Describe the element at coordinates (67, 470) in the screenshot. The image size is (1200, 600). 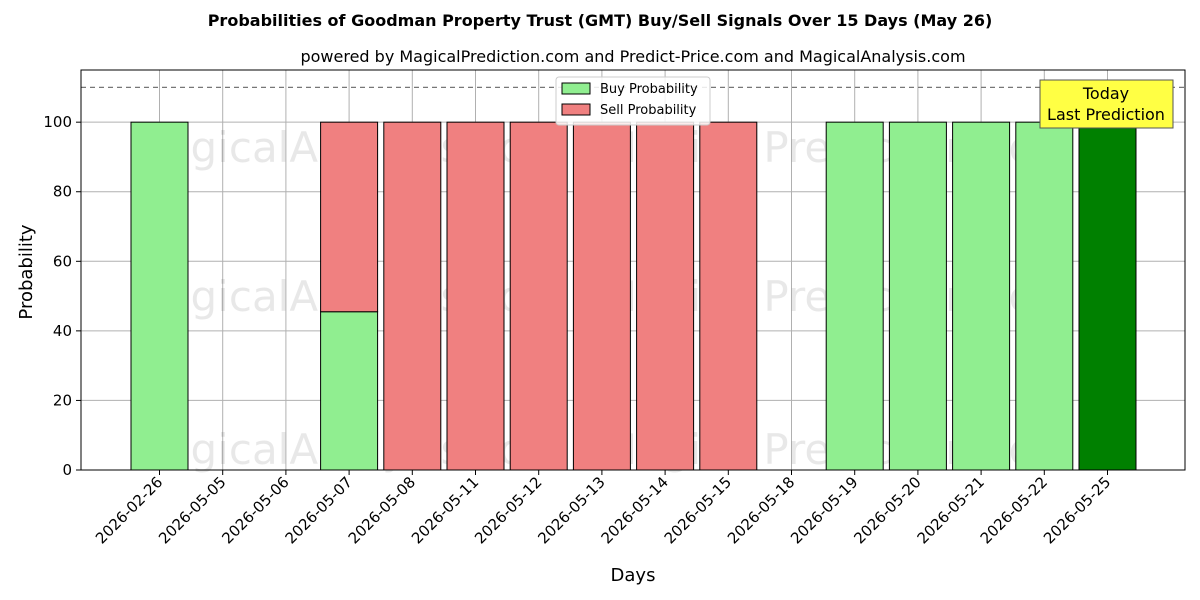
I see `y-tick-label: 0` at that location.